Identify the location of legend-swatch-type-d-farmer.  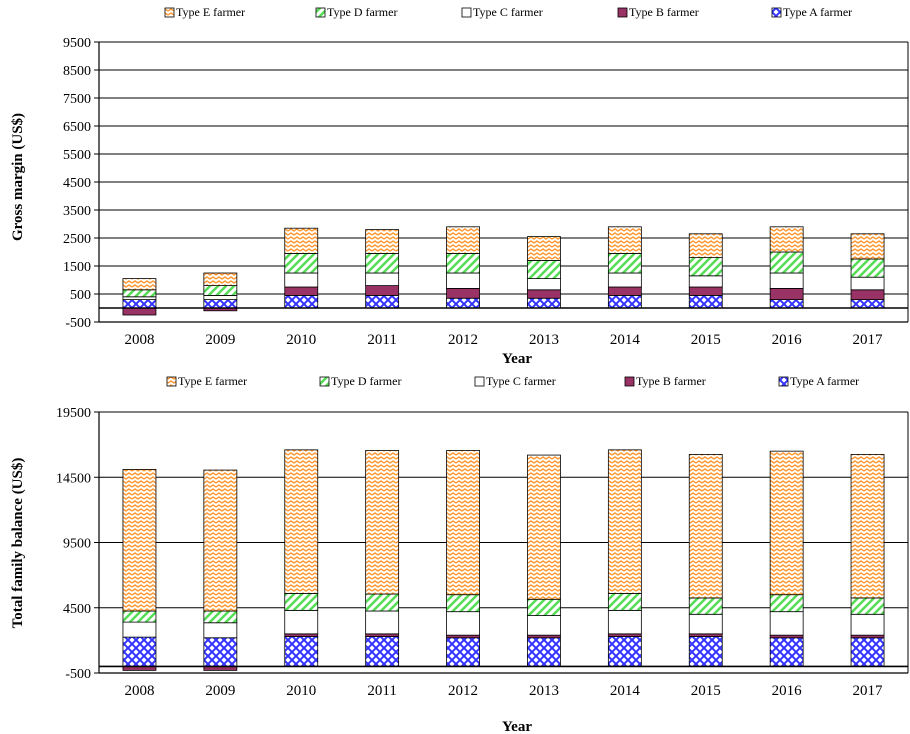
(320, 12).